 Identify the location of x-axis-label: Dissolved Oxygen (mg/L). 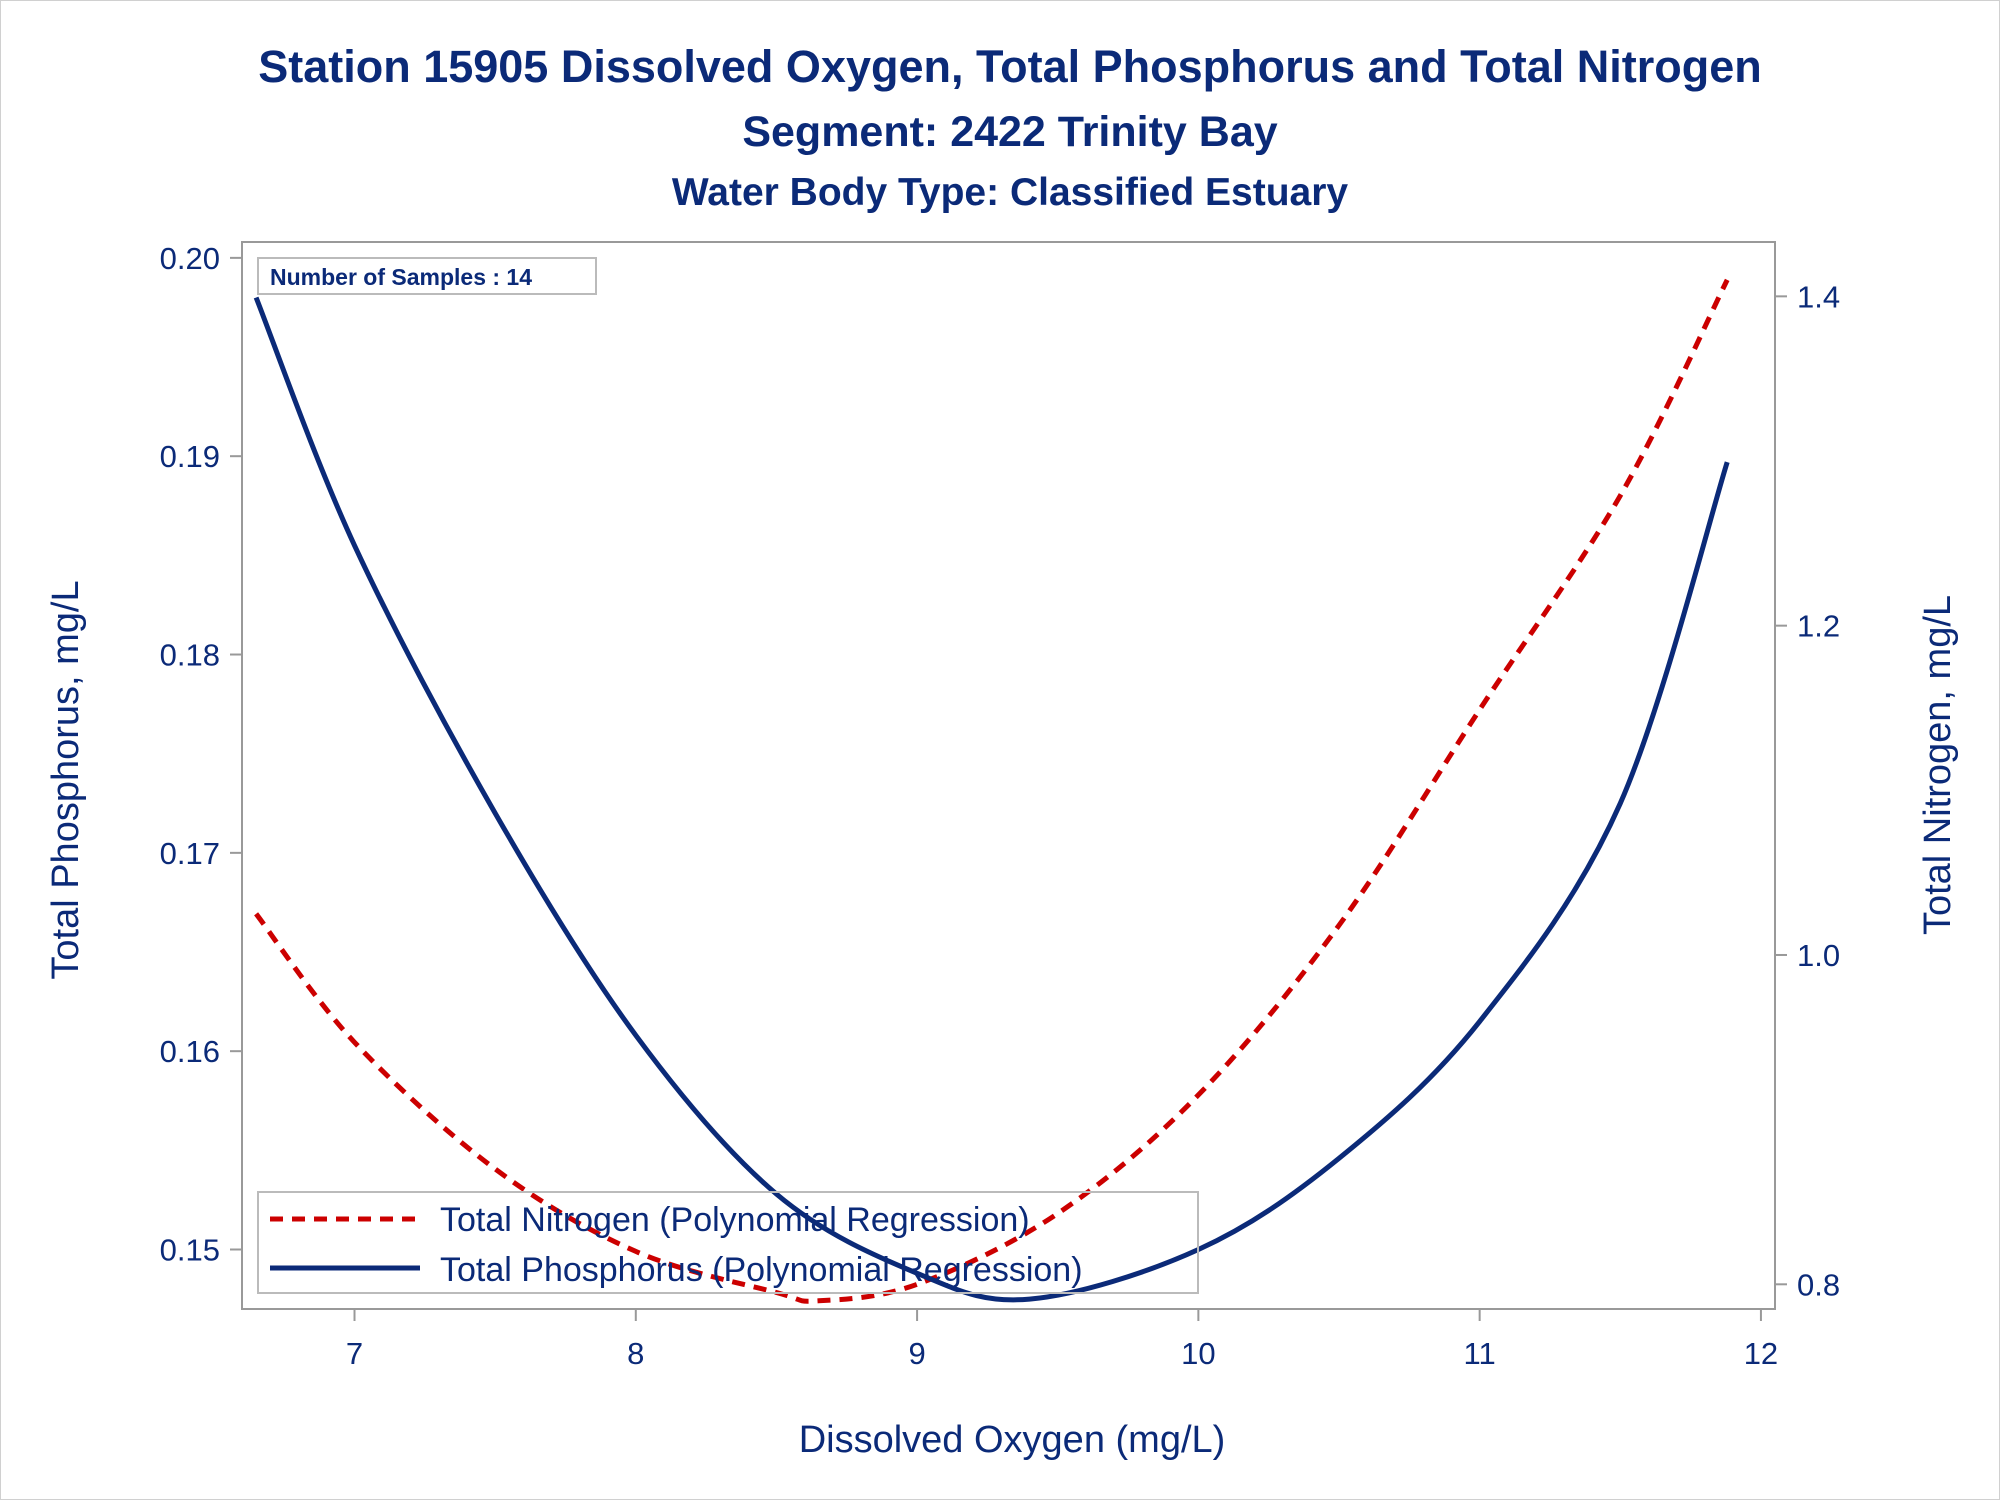
(1012, 1440).